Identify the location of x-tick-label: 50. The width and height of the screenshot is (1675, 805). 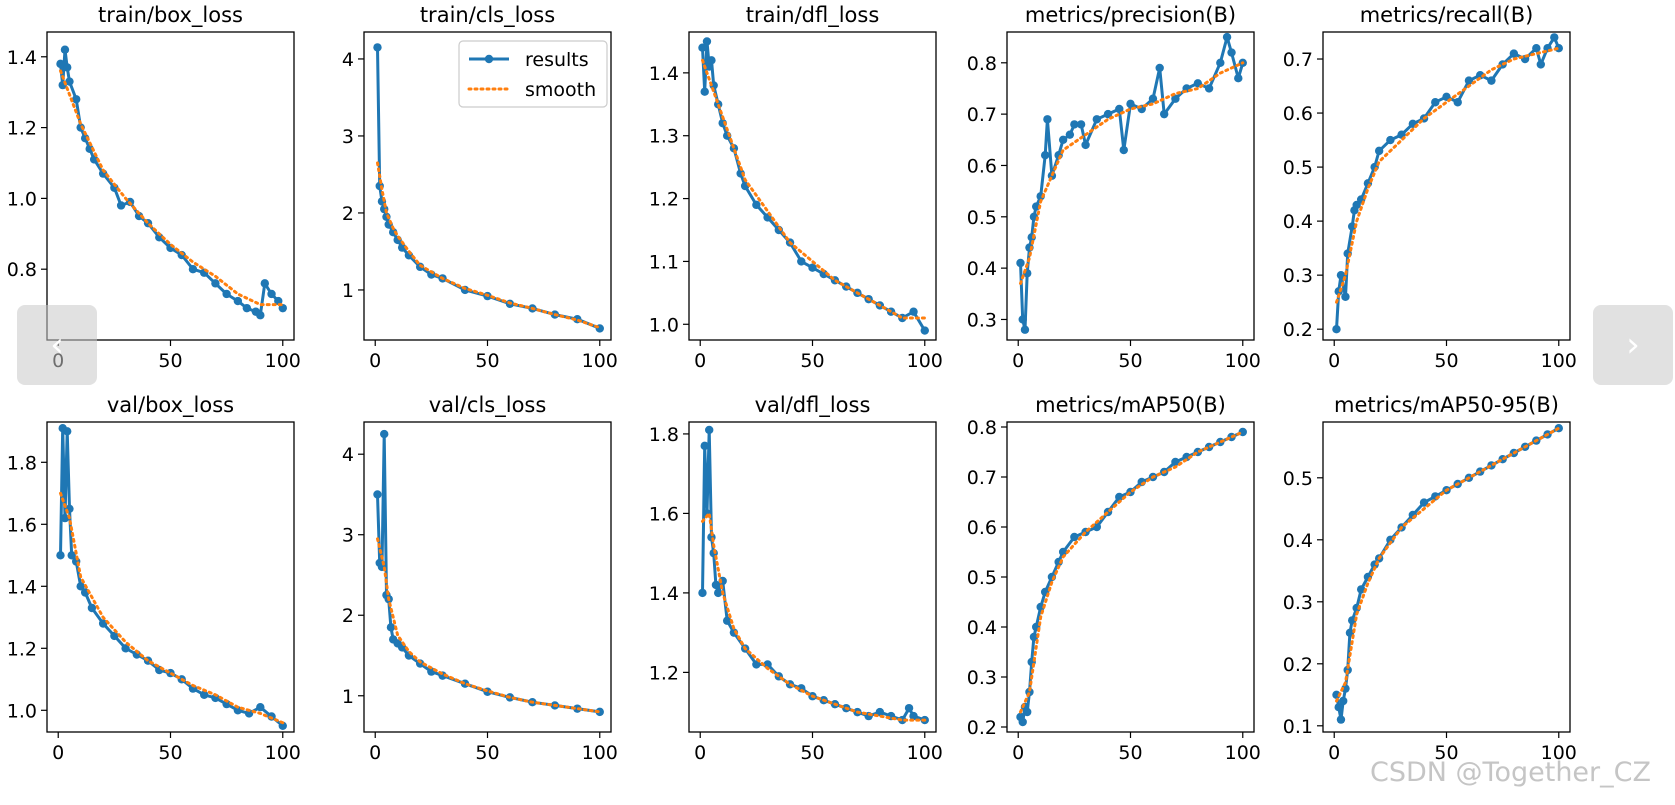
(1446, 753).